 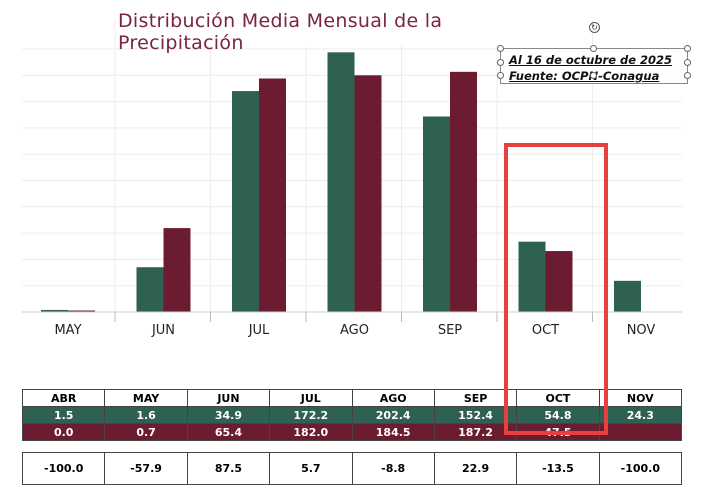 I want to click on table-cell: -13.5, so click(x=558, y=468).